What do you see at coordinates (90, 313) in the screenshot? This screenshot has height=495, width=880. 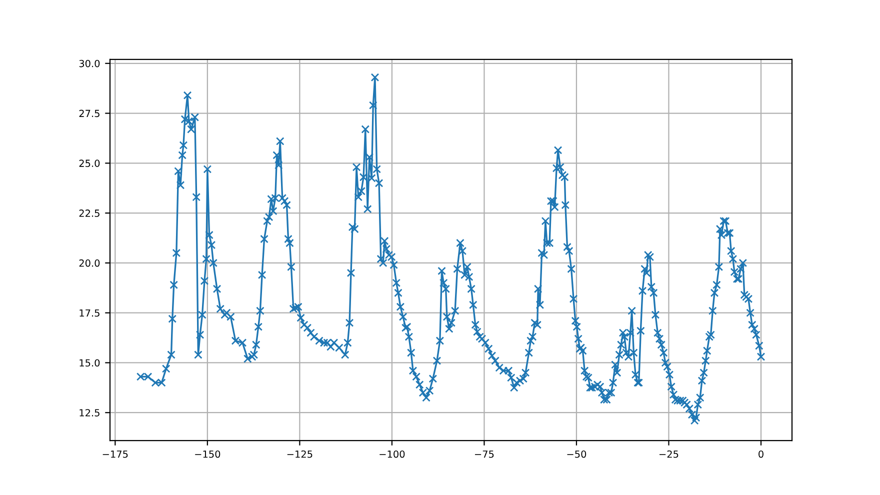 I see `y-tick-label: 17.5` at bounding box center [90, 313].